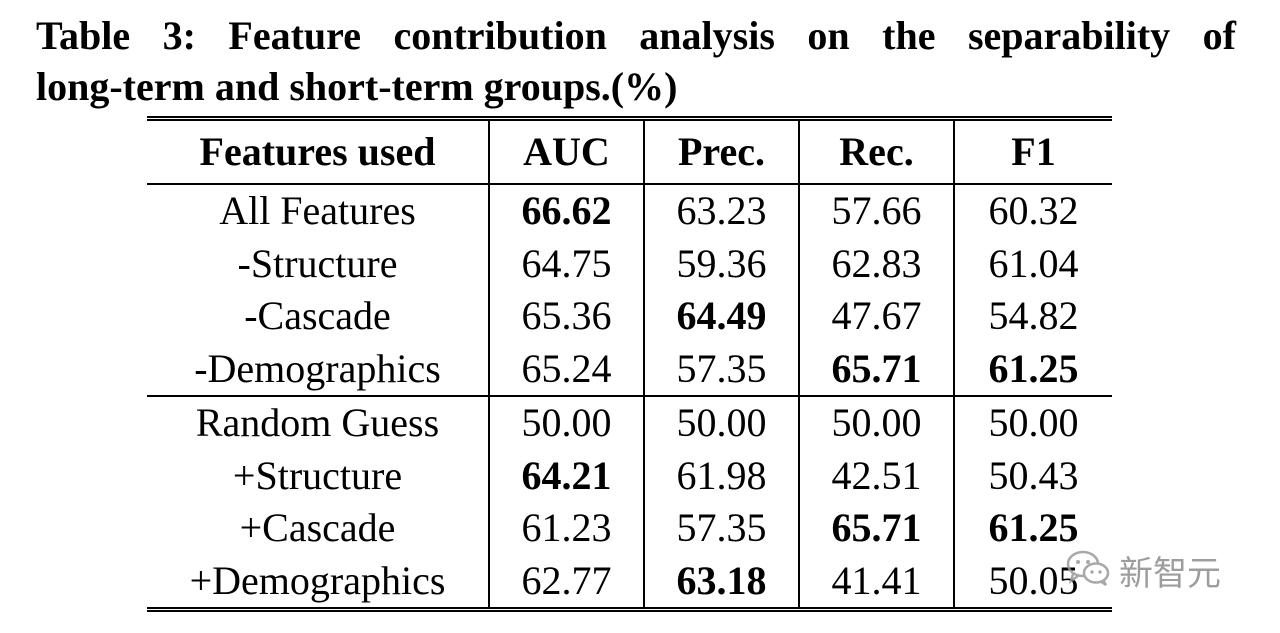  Describe the element at coordinates (566, 528) in the screenshot. I see `cell-auc: 61.23` at that location.